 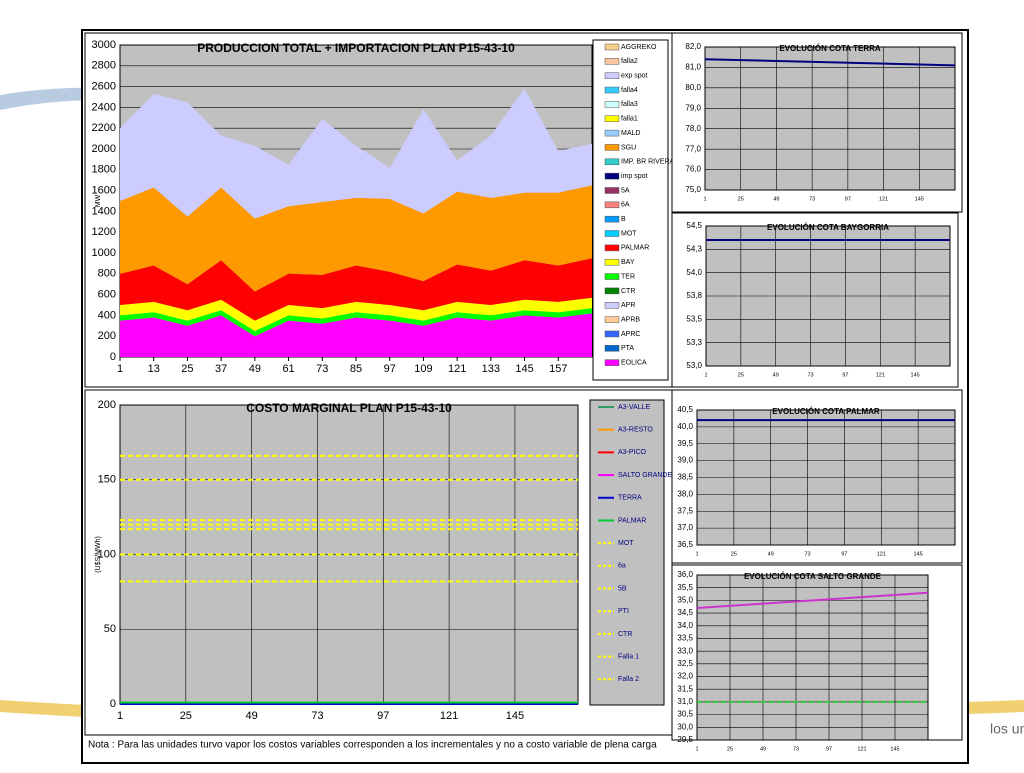 I want to click on y-tick-label: 53,8, so click(x=694, y=295).